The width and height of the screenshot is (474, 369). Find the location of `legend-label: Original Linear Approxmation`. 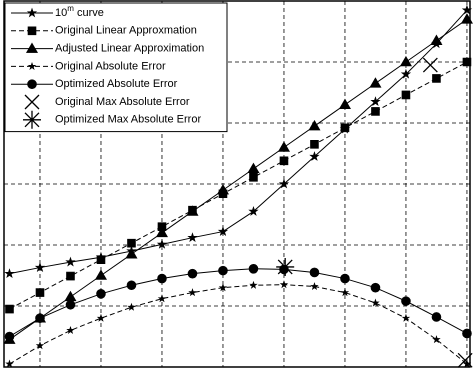

legend-label: Original Linear Approxmation is located at coordinates (126, 31).